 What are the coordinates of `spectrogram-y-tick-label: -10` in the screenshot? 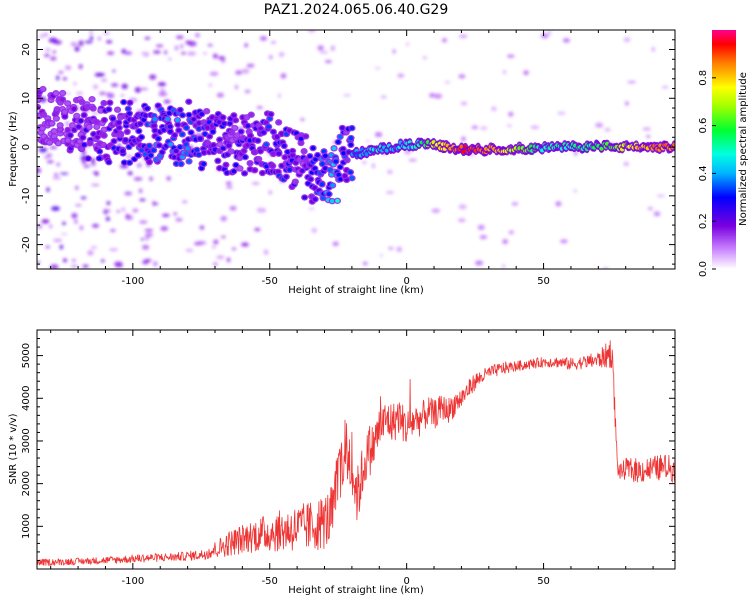 It's located at (26, 196).